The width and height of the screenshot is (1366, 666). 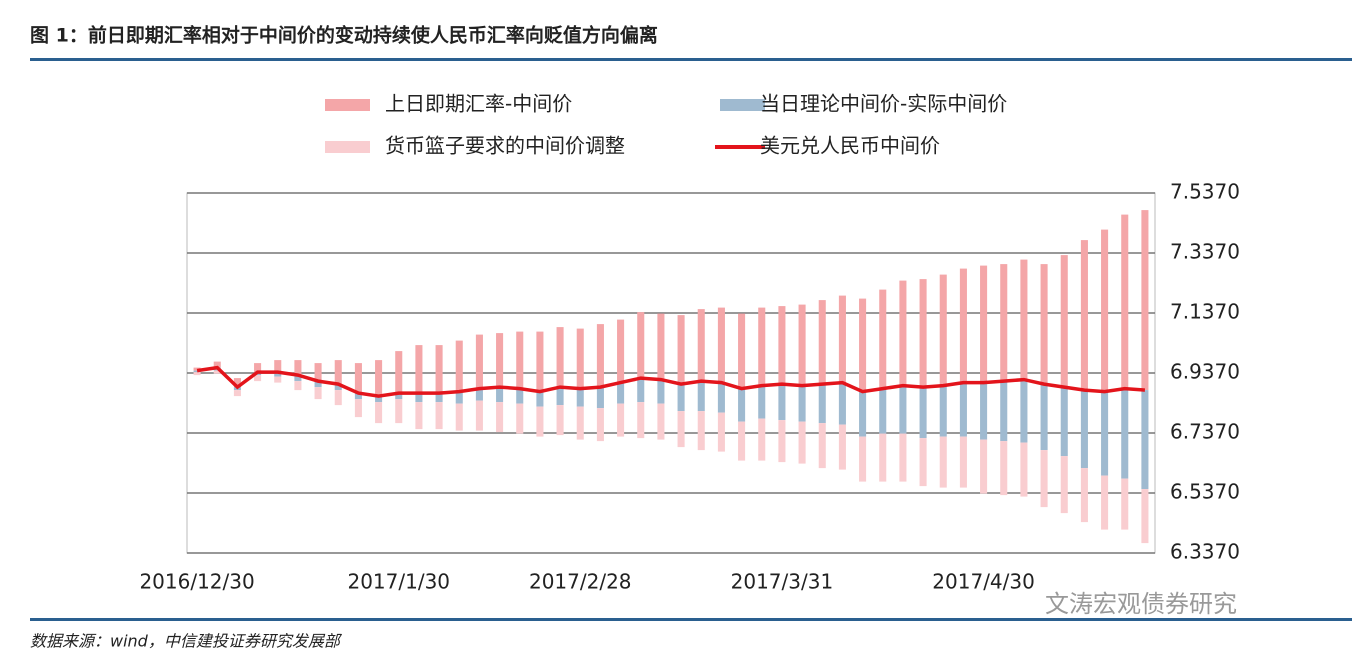 I want to click on header-rule, so click(x=691, y=59).